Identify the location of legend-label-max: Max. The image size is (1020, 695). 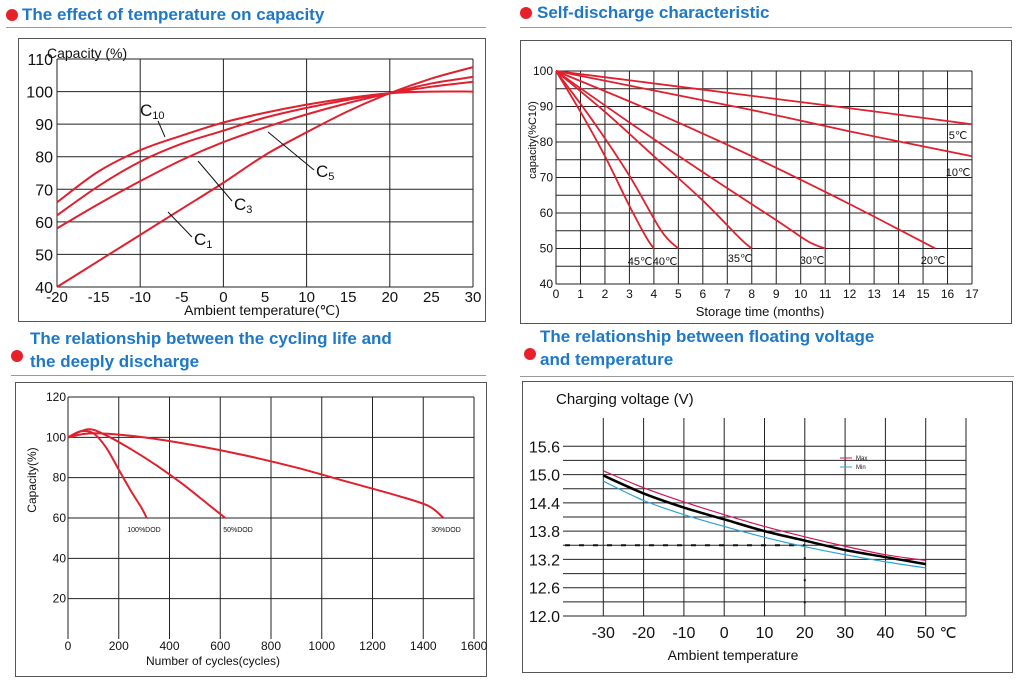
(861, 459).